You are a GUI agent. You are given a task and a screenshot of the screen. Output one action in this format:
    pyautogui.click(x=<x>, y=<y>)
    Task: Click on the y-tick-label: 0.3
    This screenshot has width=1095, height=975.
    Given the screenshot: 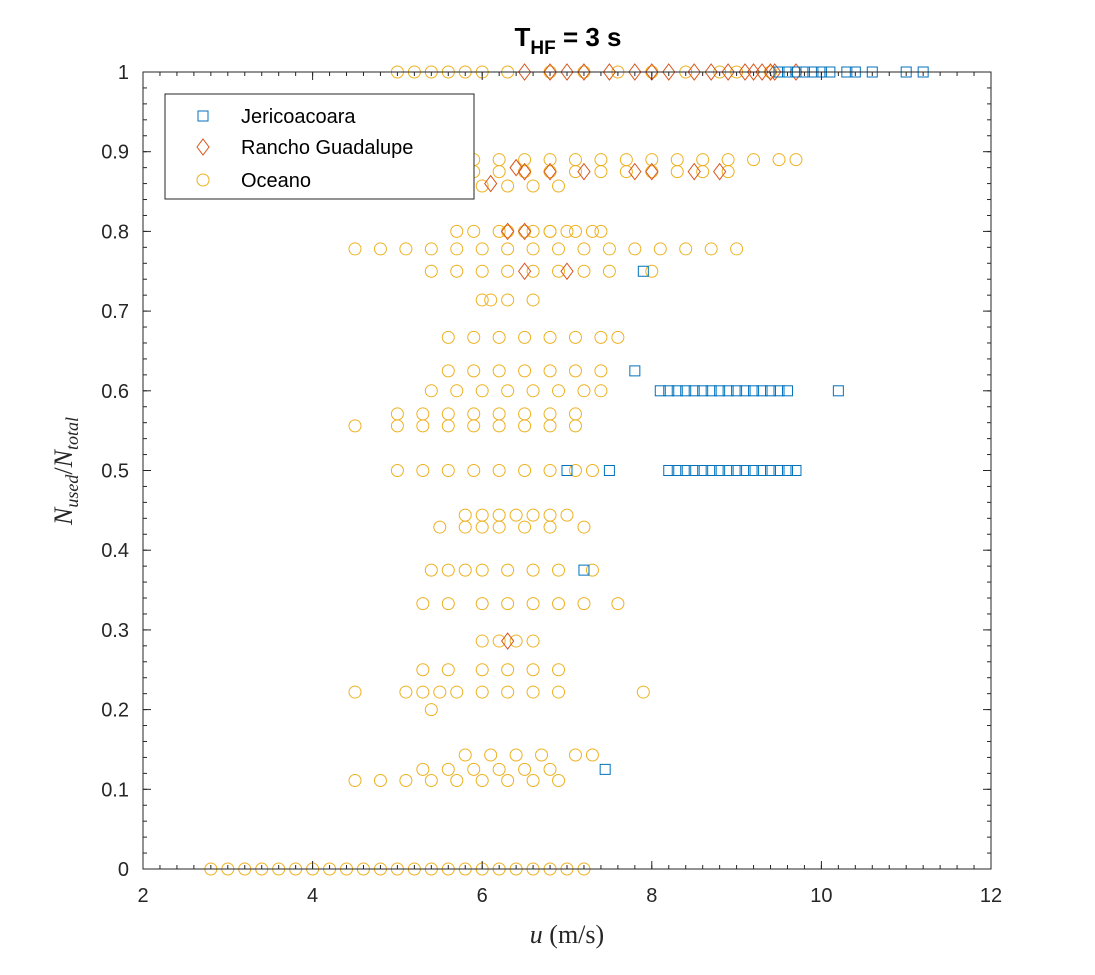 What is the action you would take?
    pyautogui.click(x=115, y=631)
    